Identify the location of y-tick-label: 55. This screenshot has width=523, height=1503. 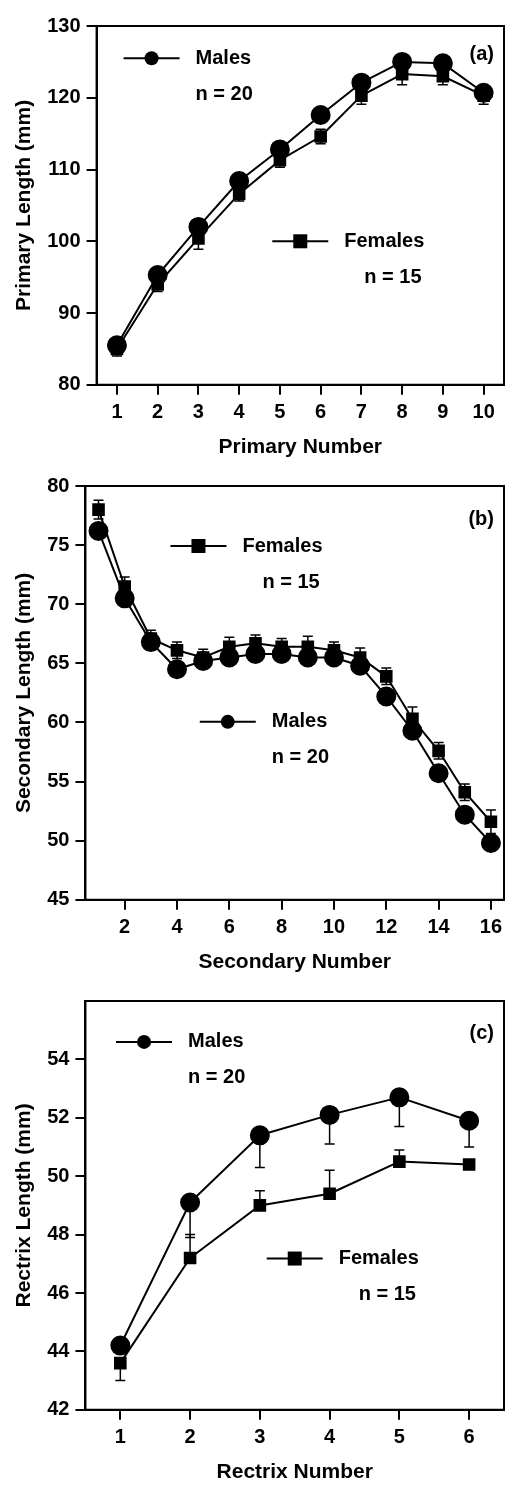
(58, 780).